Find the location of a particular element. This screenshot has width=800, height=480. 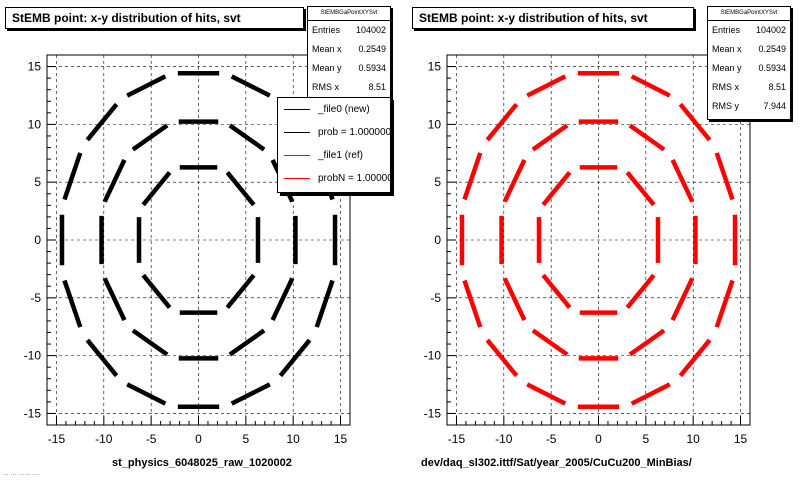

y-tick-label: -15 is located at coordinates (433, 413).